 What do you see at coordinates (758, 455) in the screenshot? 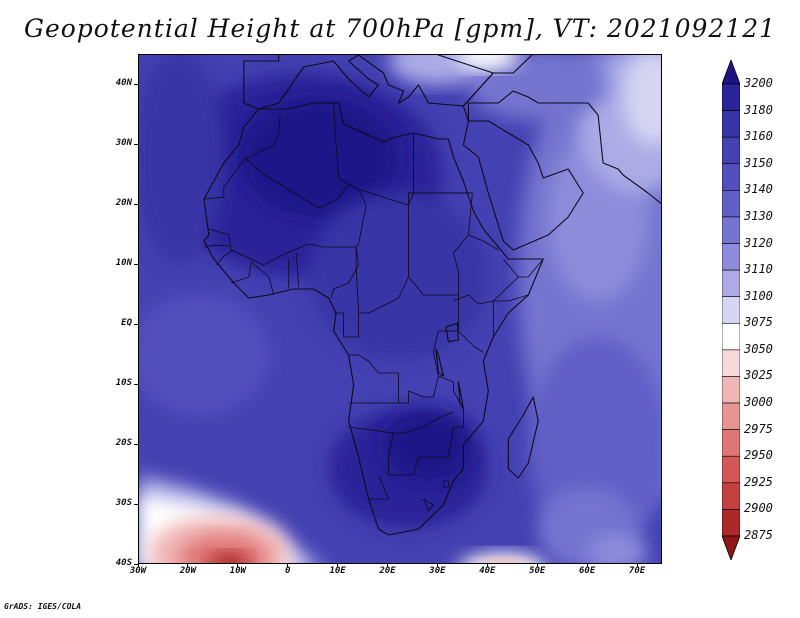
I see `legend-level-label: 2950` at bounding box center [758, 455].